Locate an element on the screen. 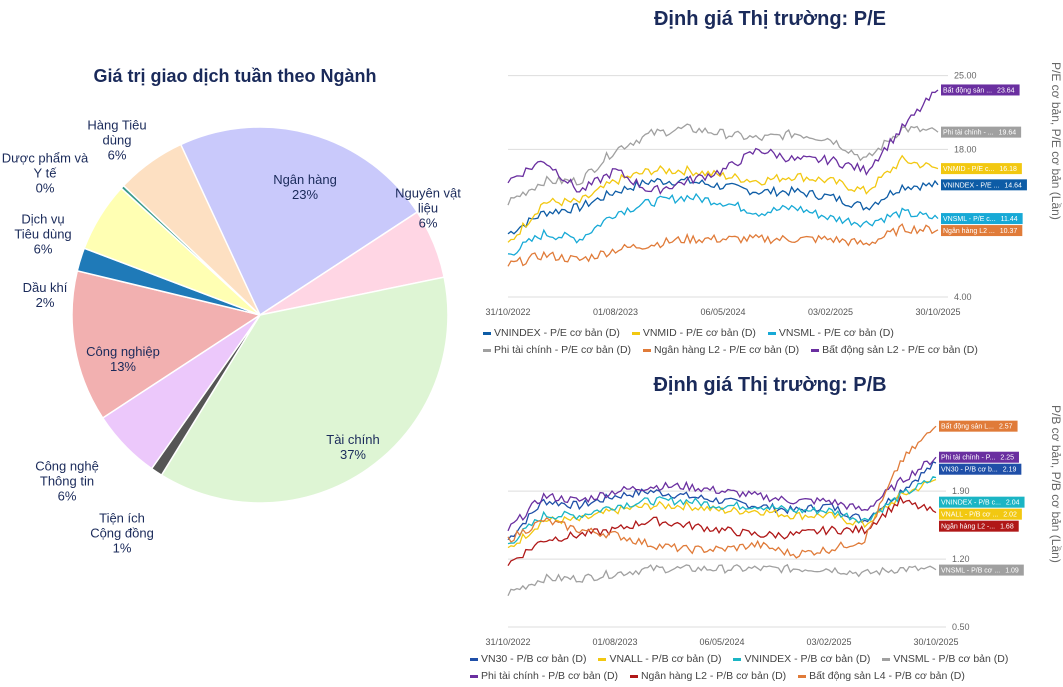 The image size is (1063, 687). y-tick-label: 1.90 is located at coordinates (961, 491).